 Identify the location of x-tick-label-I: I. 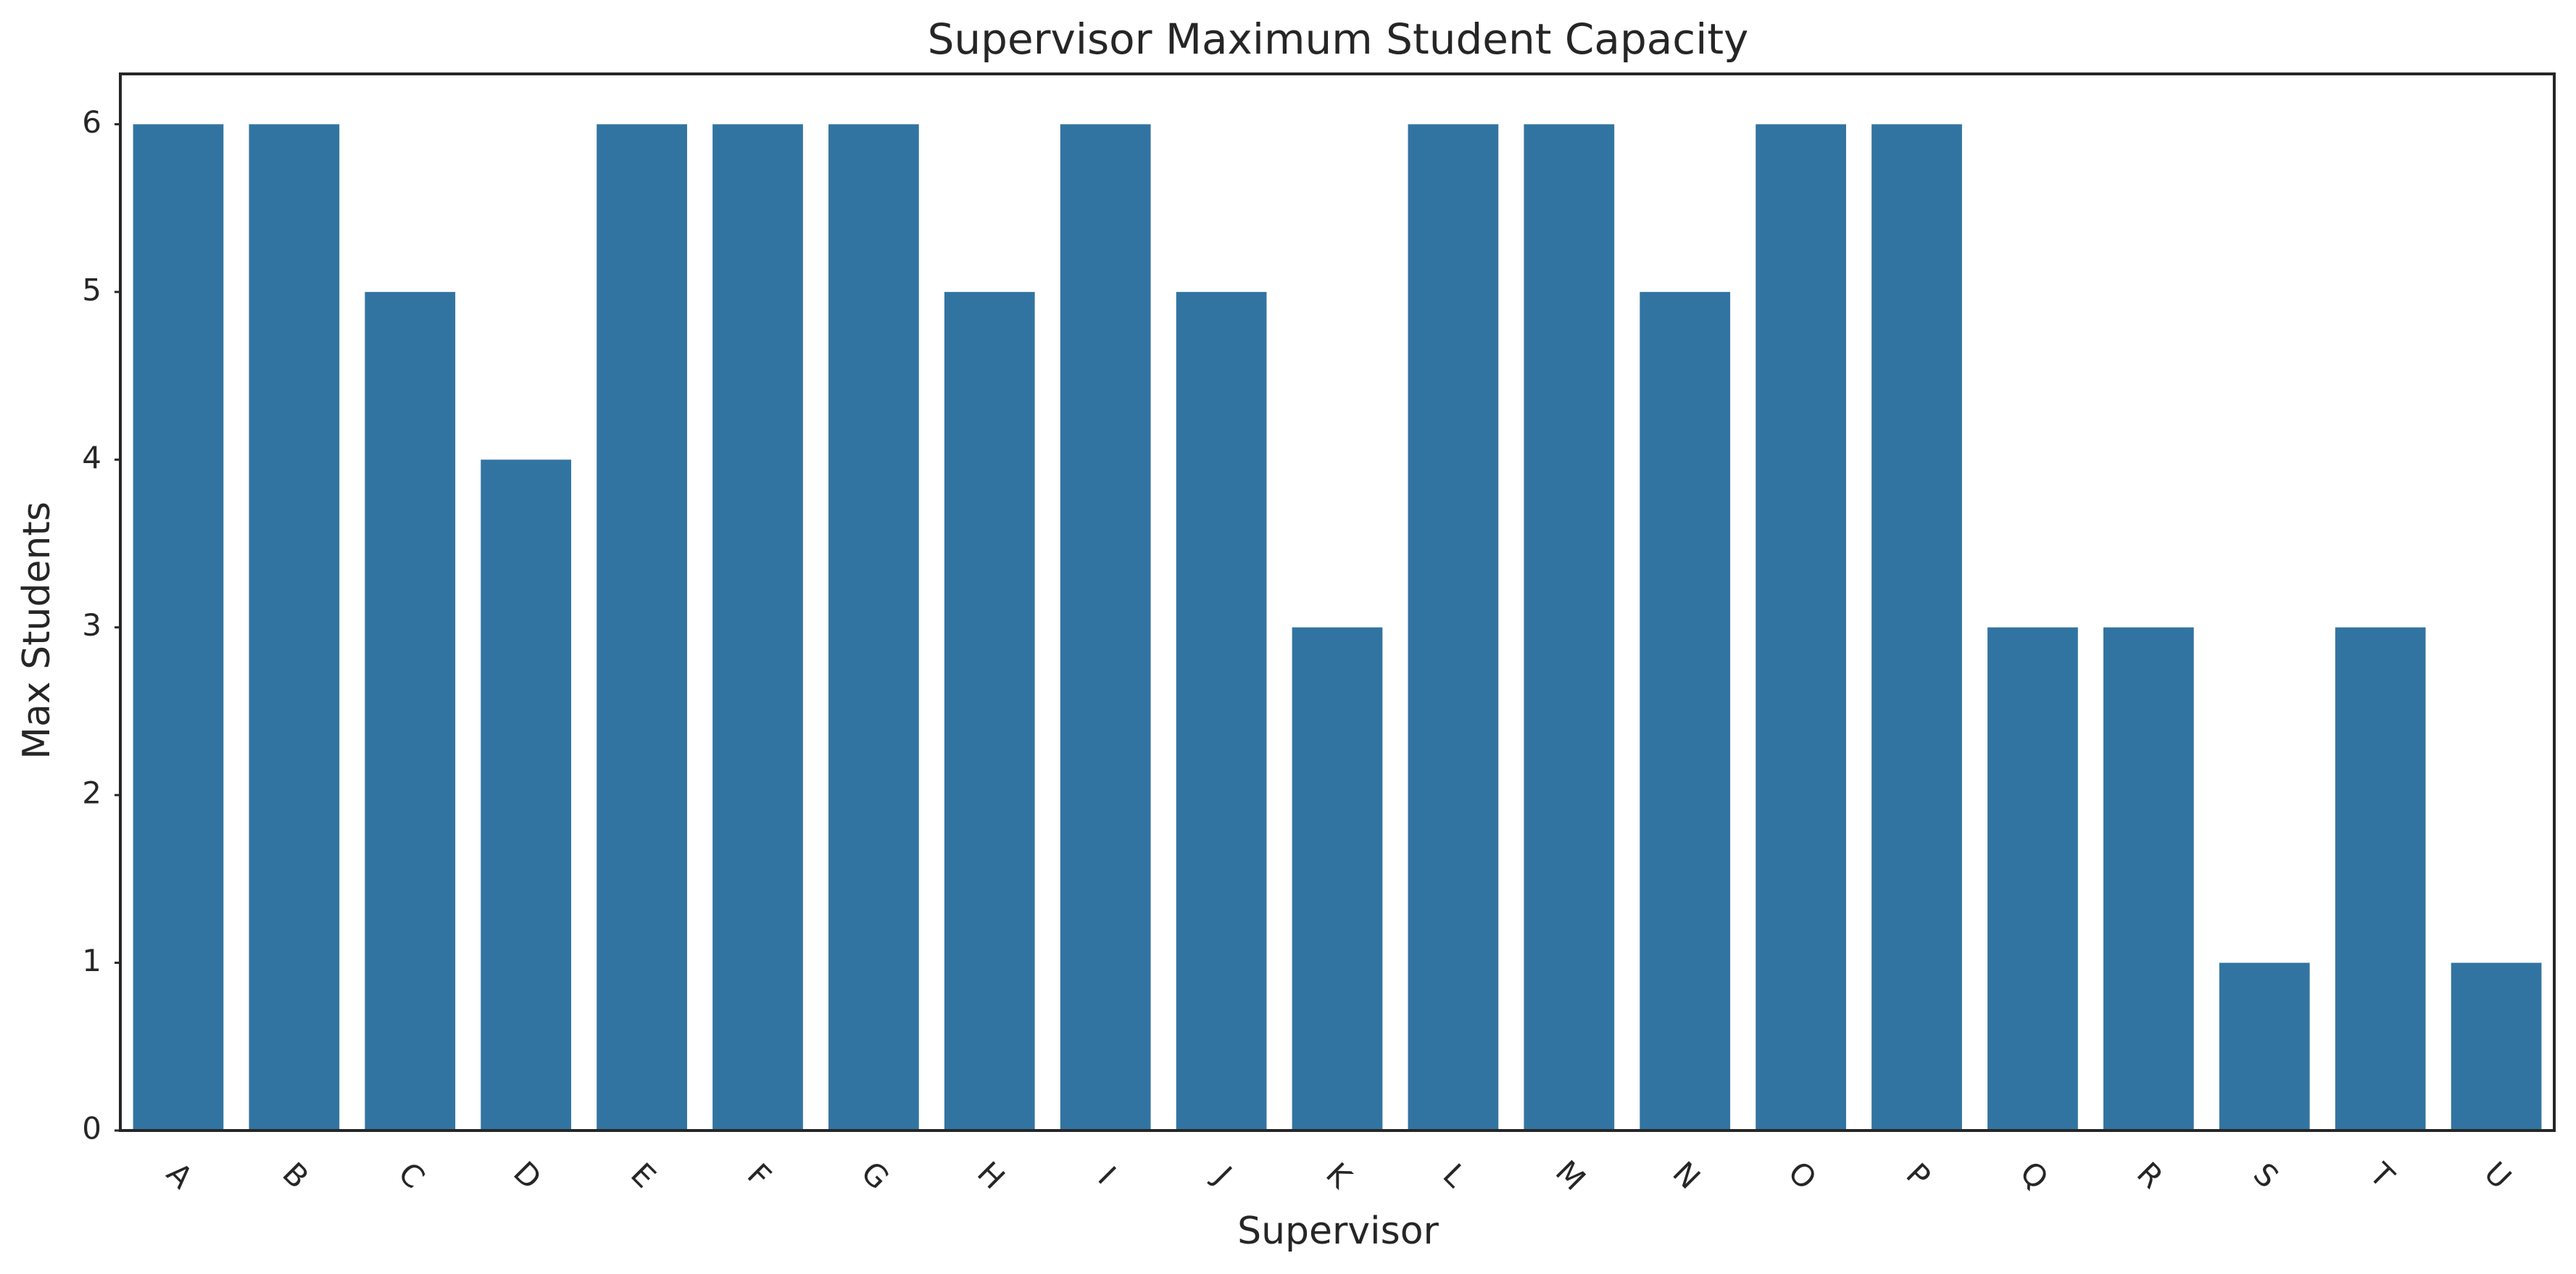
(1107, 1175).